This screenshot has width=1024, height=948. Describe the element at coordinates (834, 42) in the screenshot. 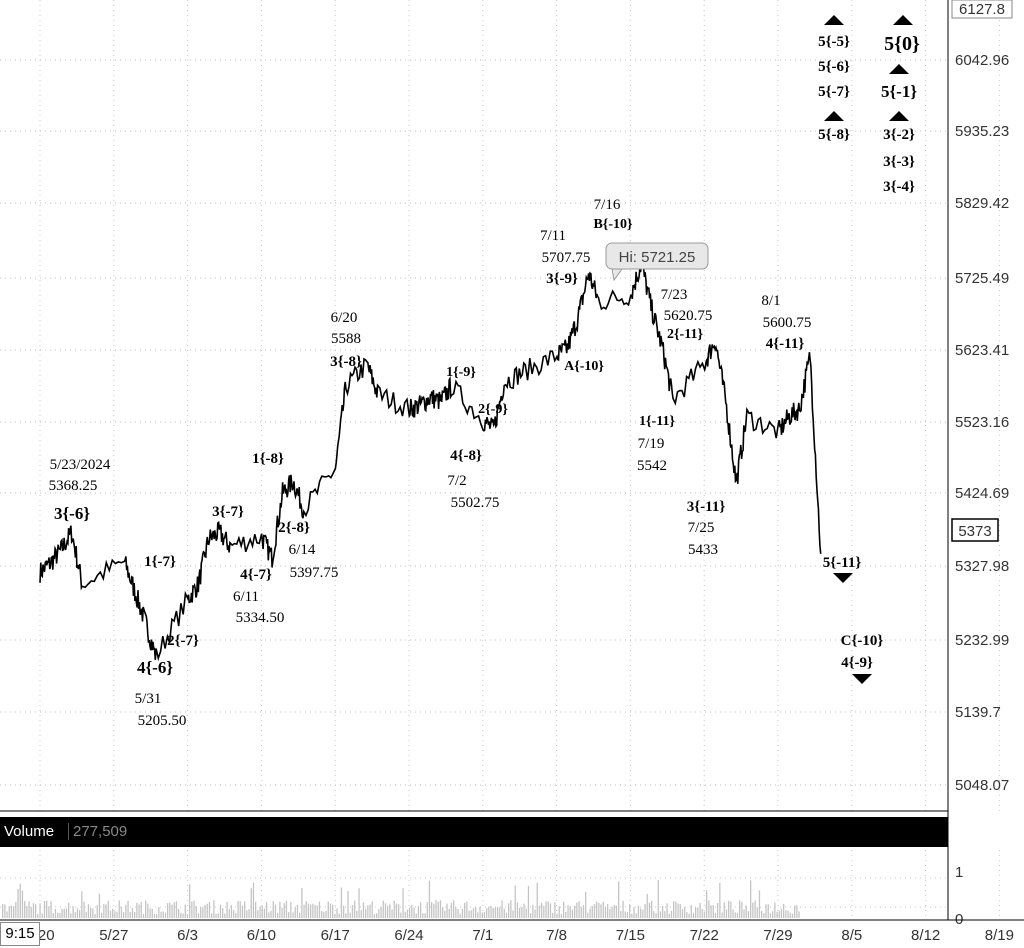

I see `wave-label: 5{-5}` at that location.